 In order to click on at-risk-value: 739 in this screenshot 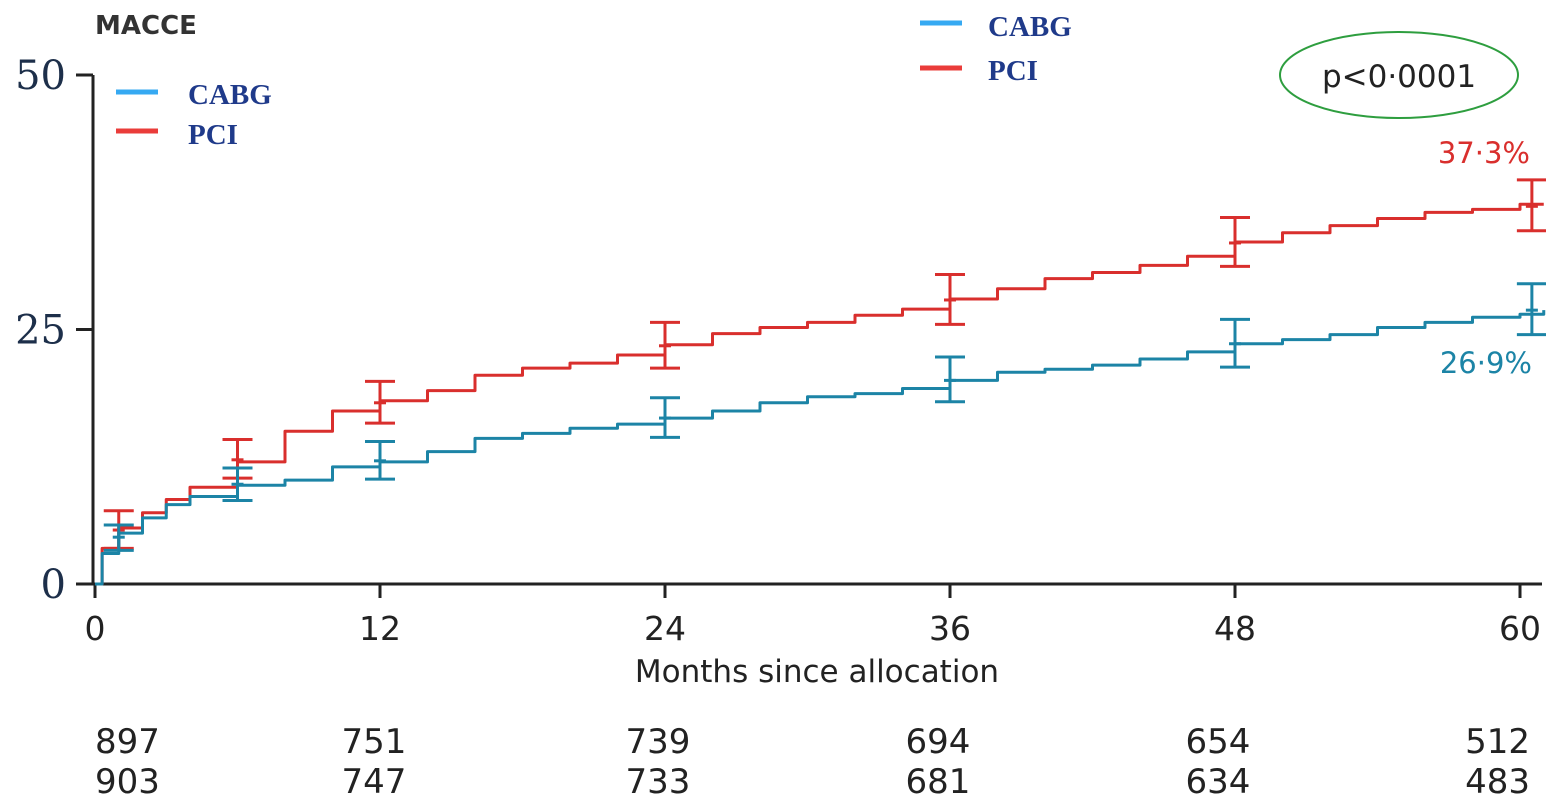, I will do `click(658, 742)`.